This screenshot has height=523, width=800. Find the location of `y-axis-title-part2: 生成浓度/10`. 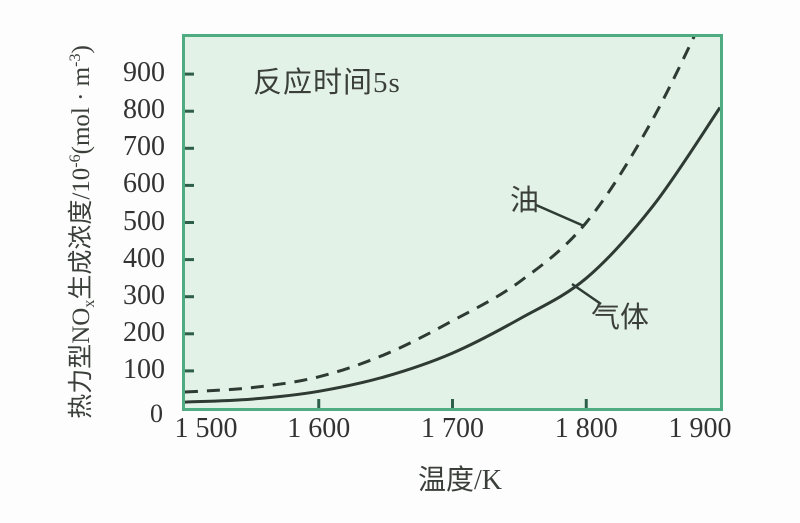

y-axis-title-part2: 生成浓度/10 is located at coordinates (81, 233).